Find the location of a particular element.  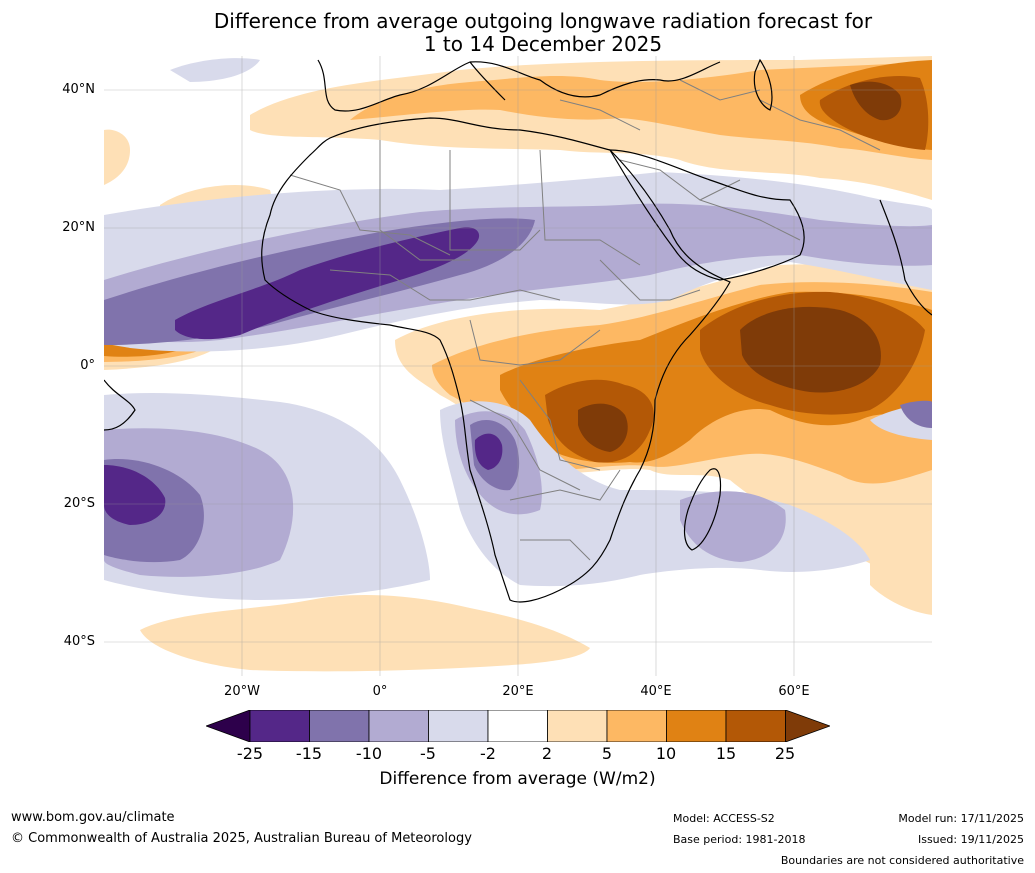

footer-model: Model: ACCESS-S2 is located at coordinates (724, 818).